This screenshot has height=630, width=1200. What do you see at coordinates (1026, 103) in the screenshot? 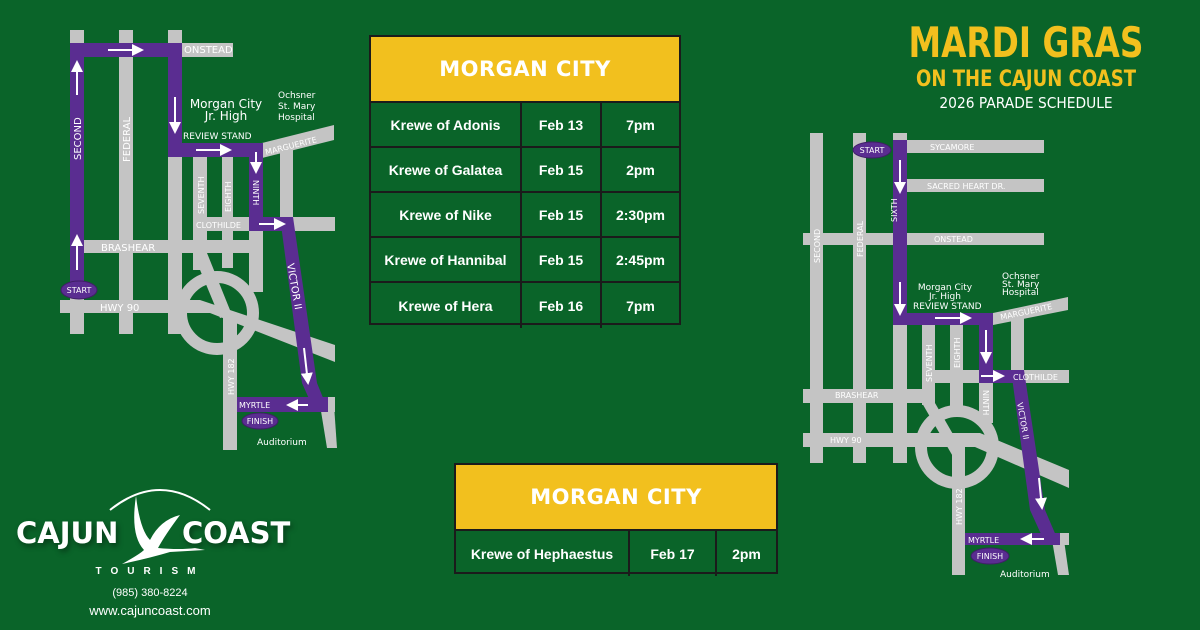
I see `title-schedule: 2026 PARADE SCHEDULE` at bounding box center [1026, 103].